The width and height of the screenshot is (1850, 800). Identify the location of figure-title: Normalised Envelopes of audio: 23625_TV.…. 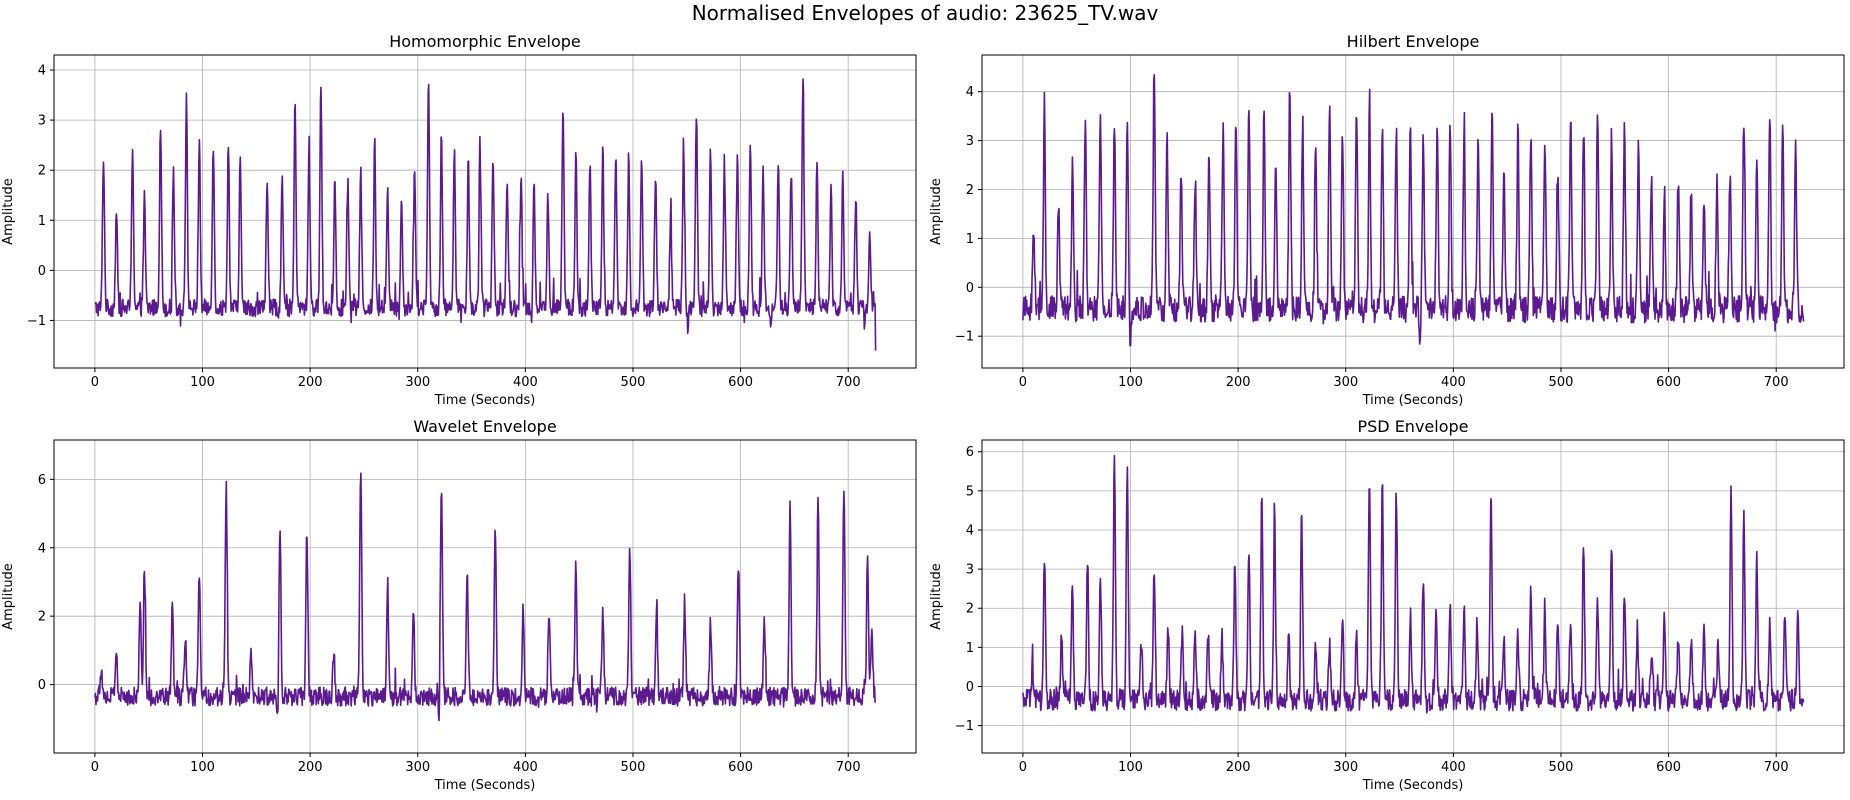
(925, 13).